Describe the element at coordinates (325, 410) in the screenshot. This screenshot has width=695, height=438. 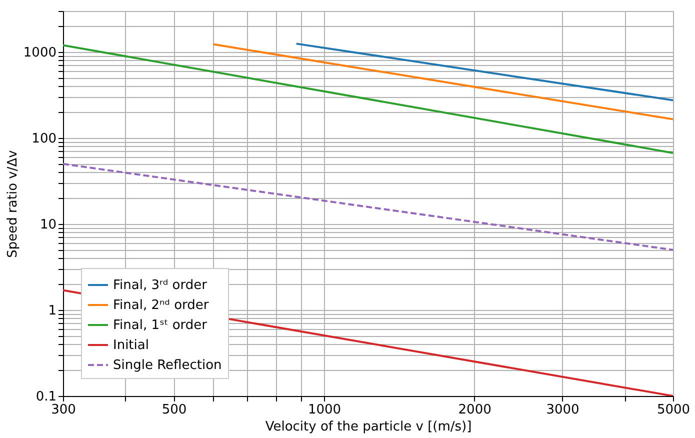
I see `x-tick-label: 1000` at that location.